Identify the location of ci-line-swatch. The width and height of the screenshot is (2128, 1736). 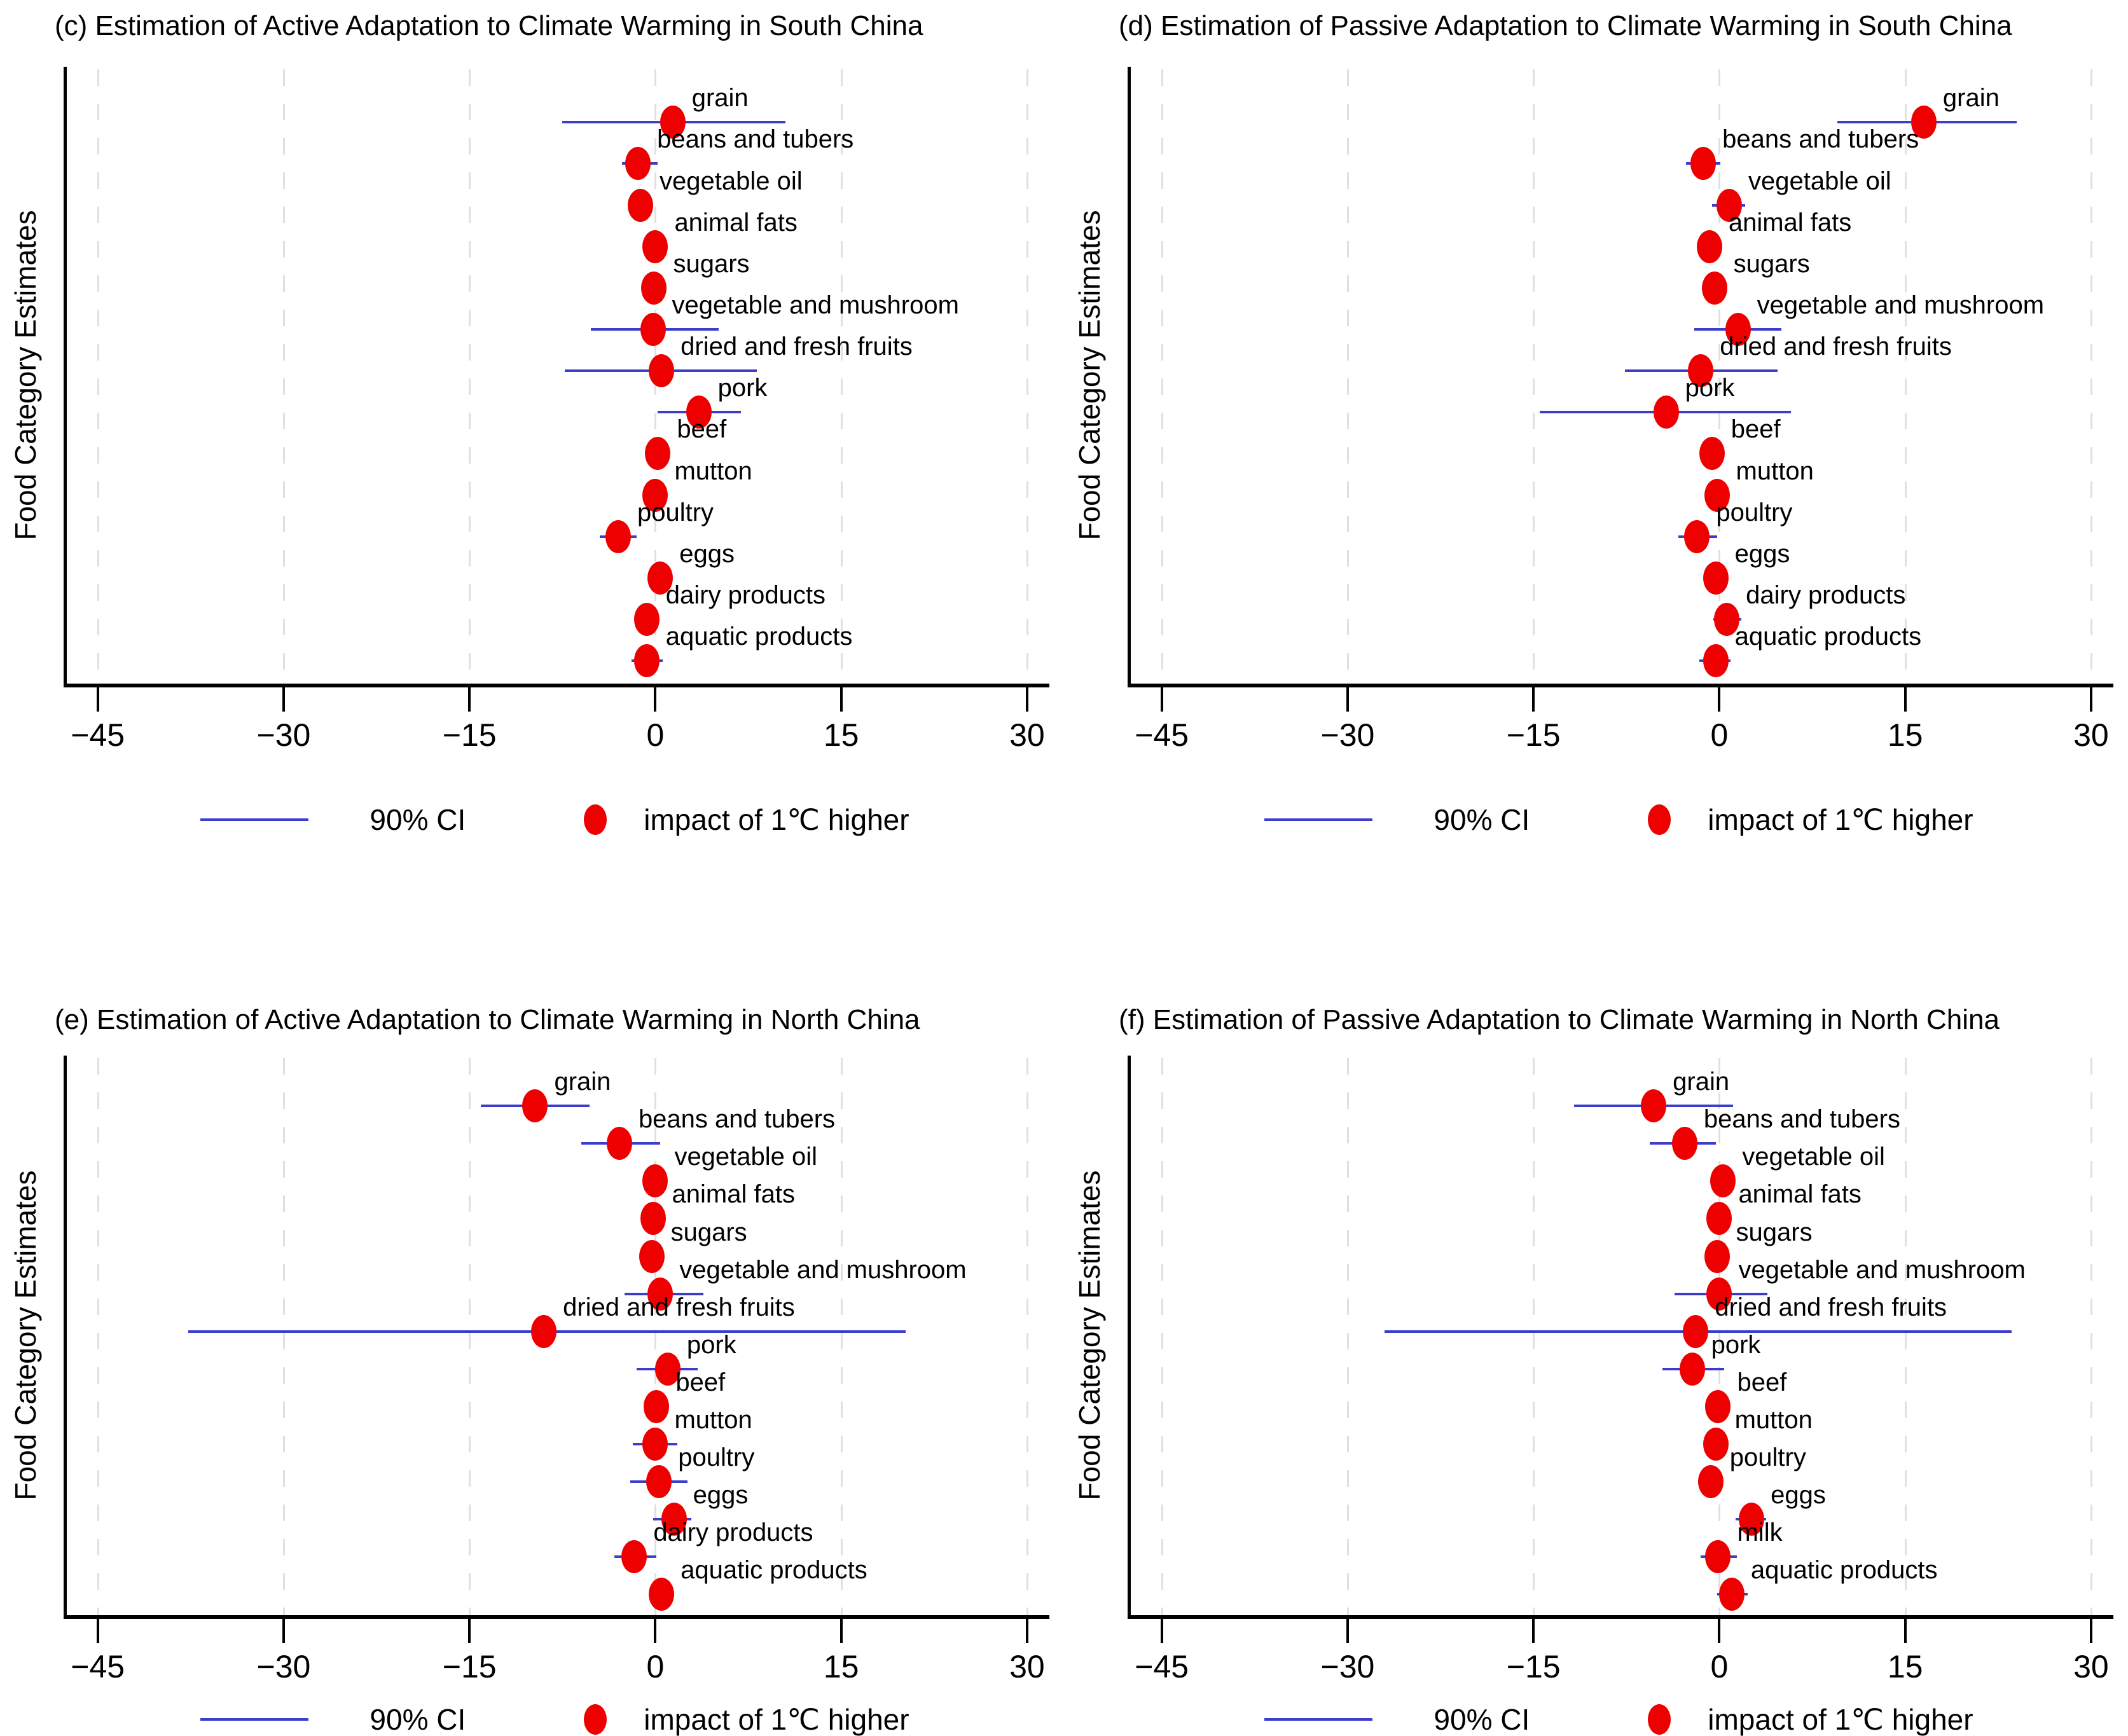
(254, 1719).